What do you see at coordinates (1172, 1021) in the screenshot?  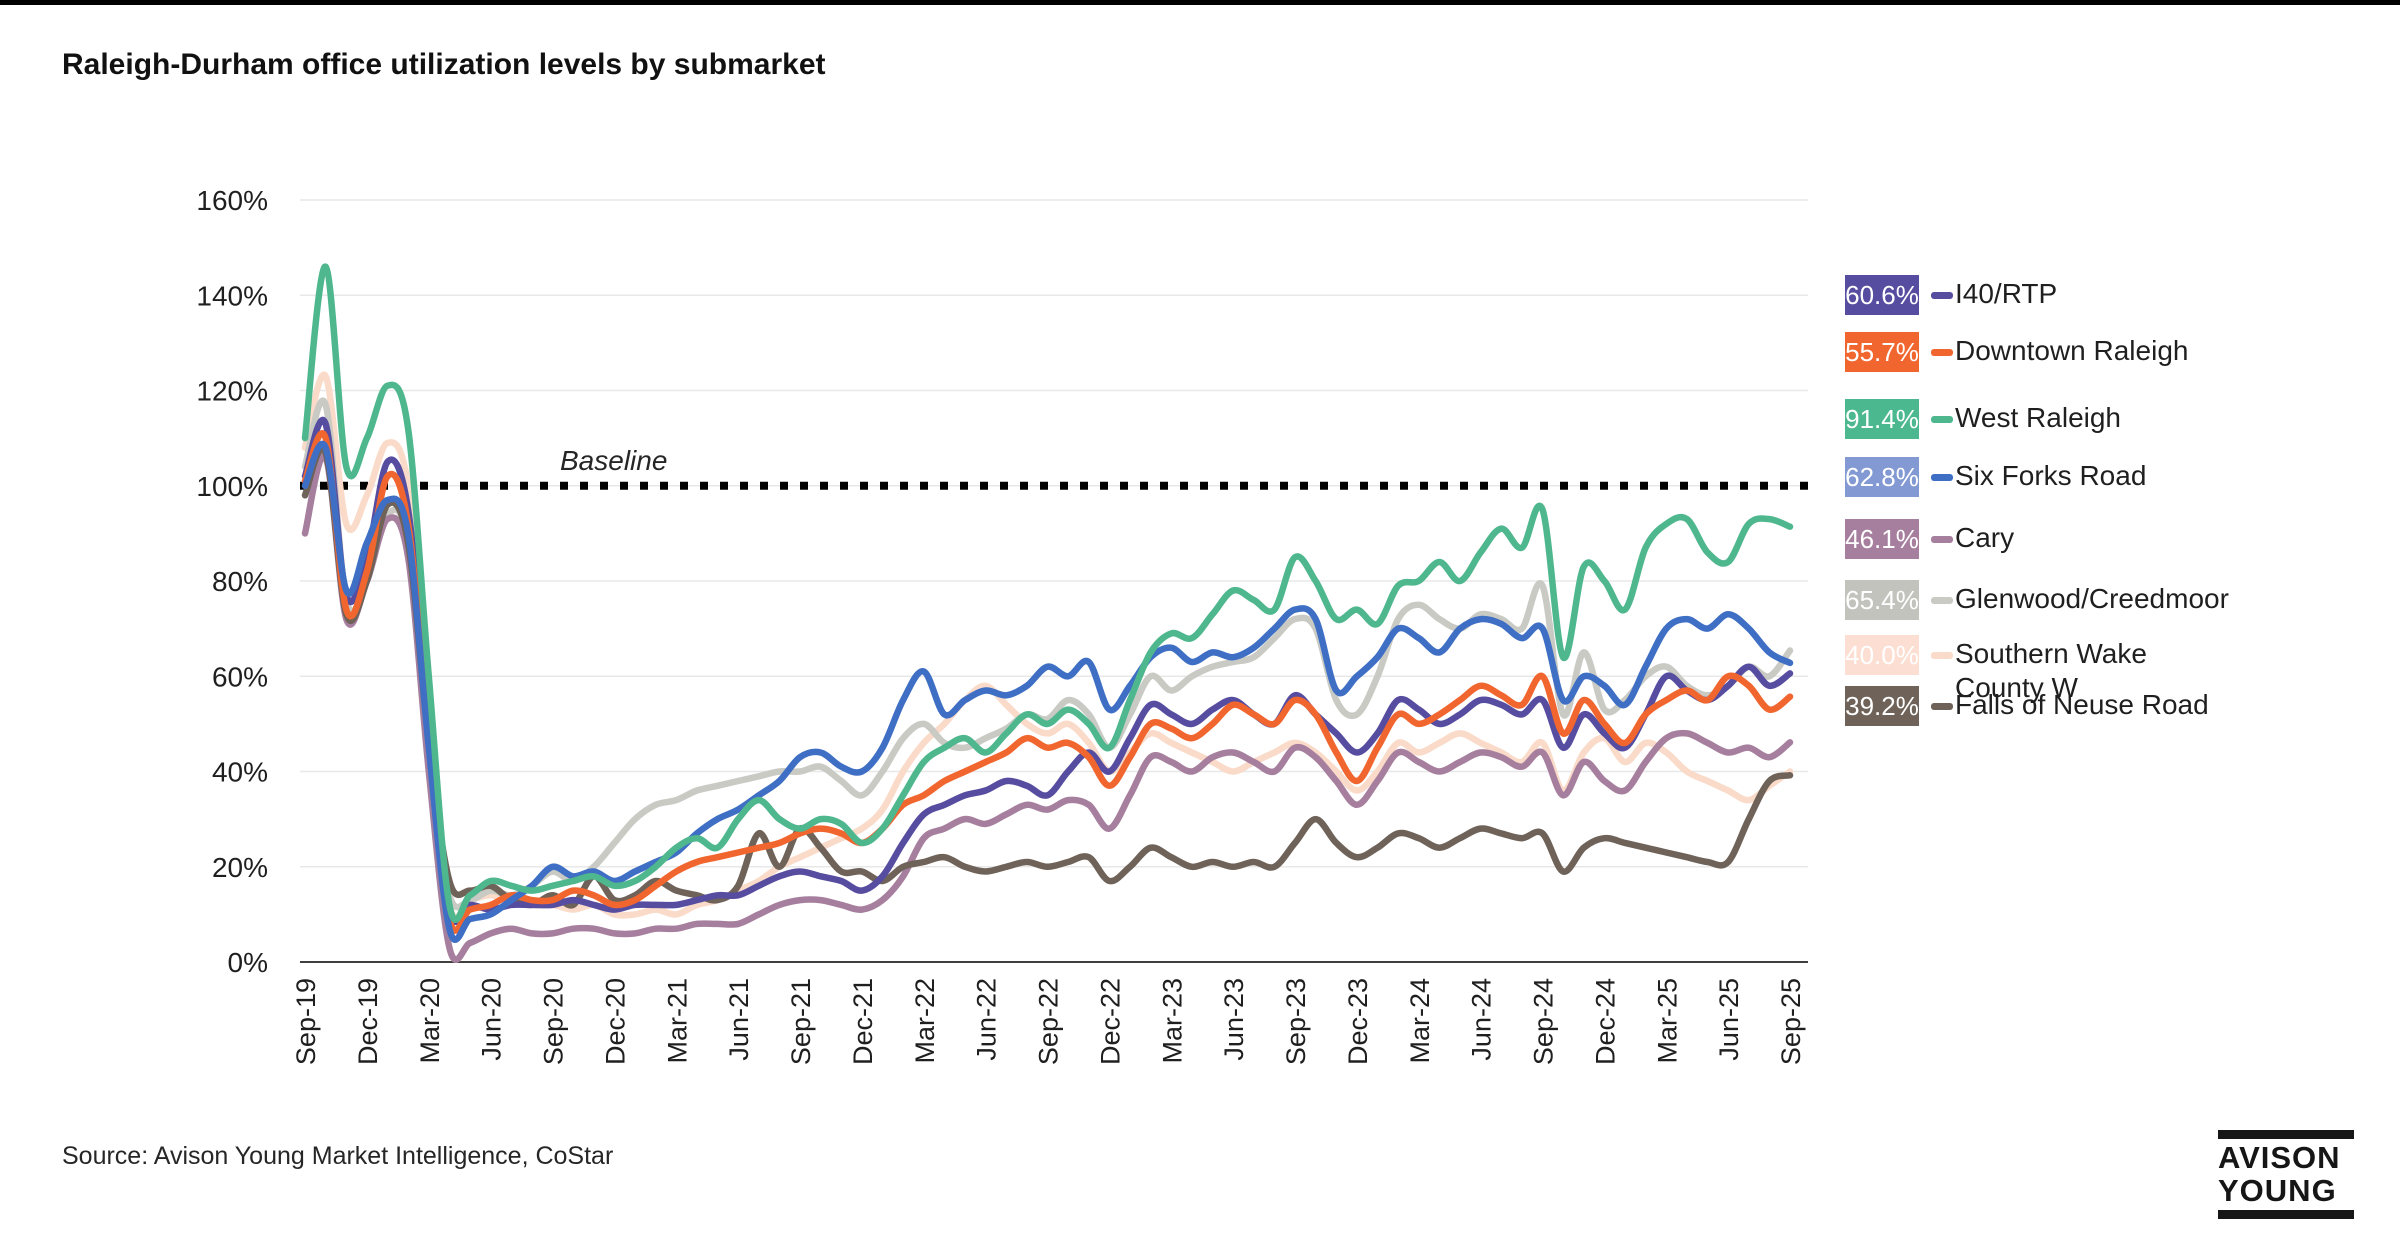 I see `x-axis-label: Mar-23` at bounding box center [1172, 1021].